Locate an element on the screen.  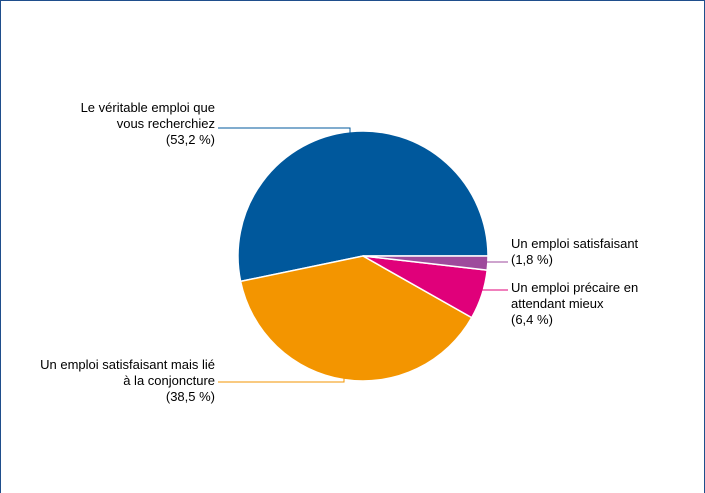
category-label: Un emploi précaire en attendant mieux is located at coordinates (575, 295).